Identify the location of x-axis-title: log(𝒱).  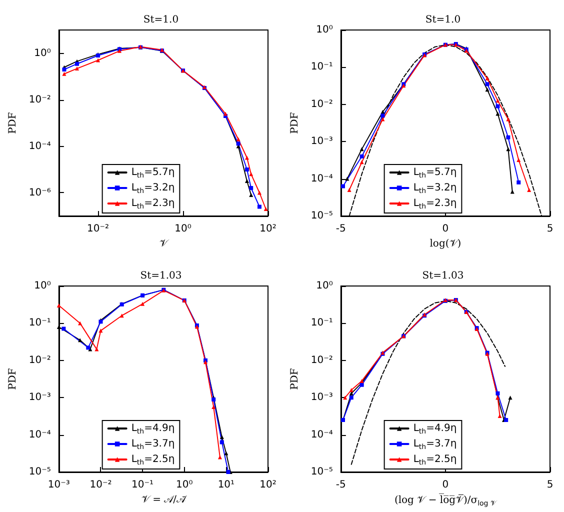
(446, 244).